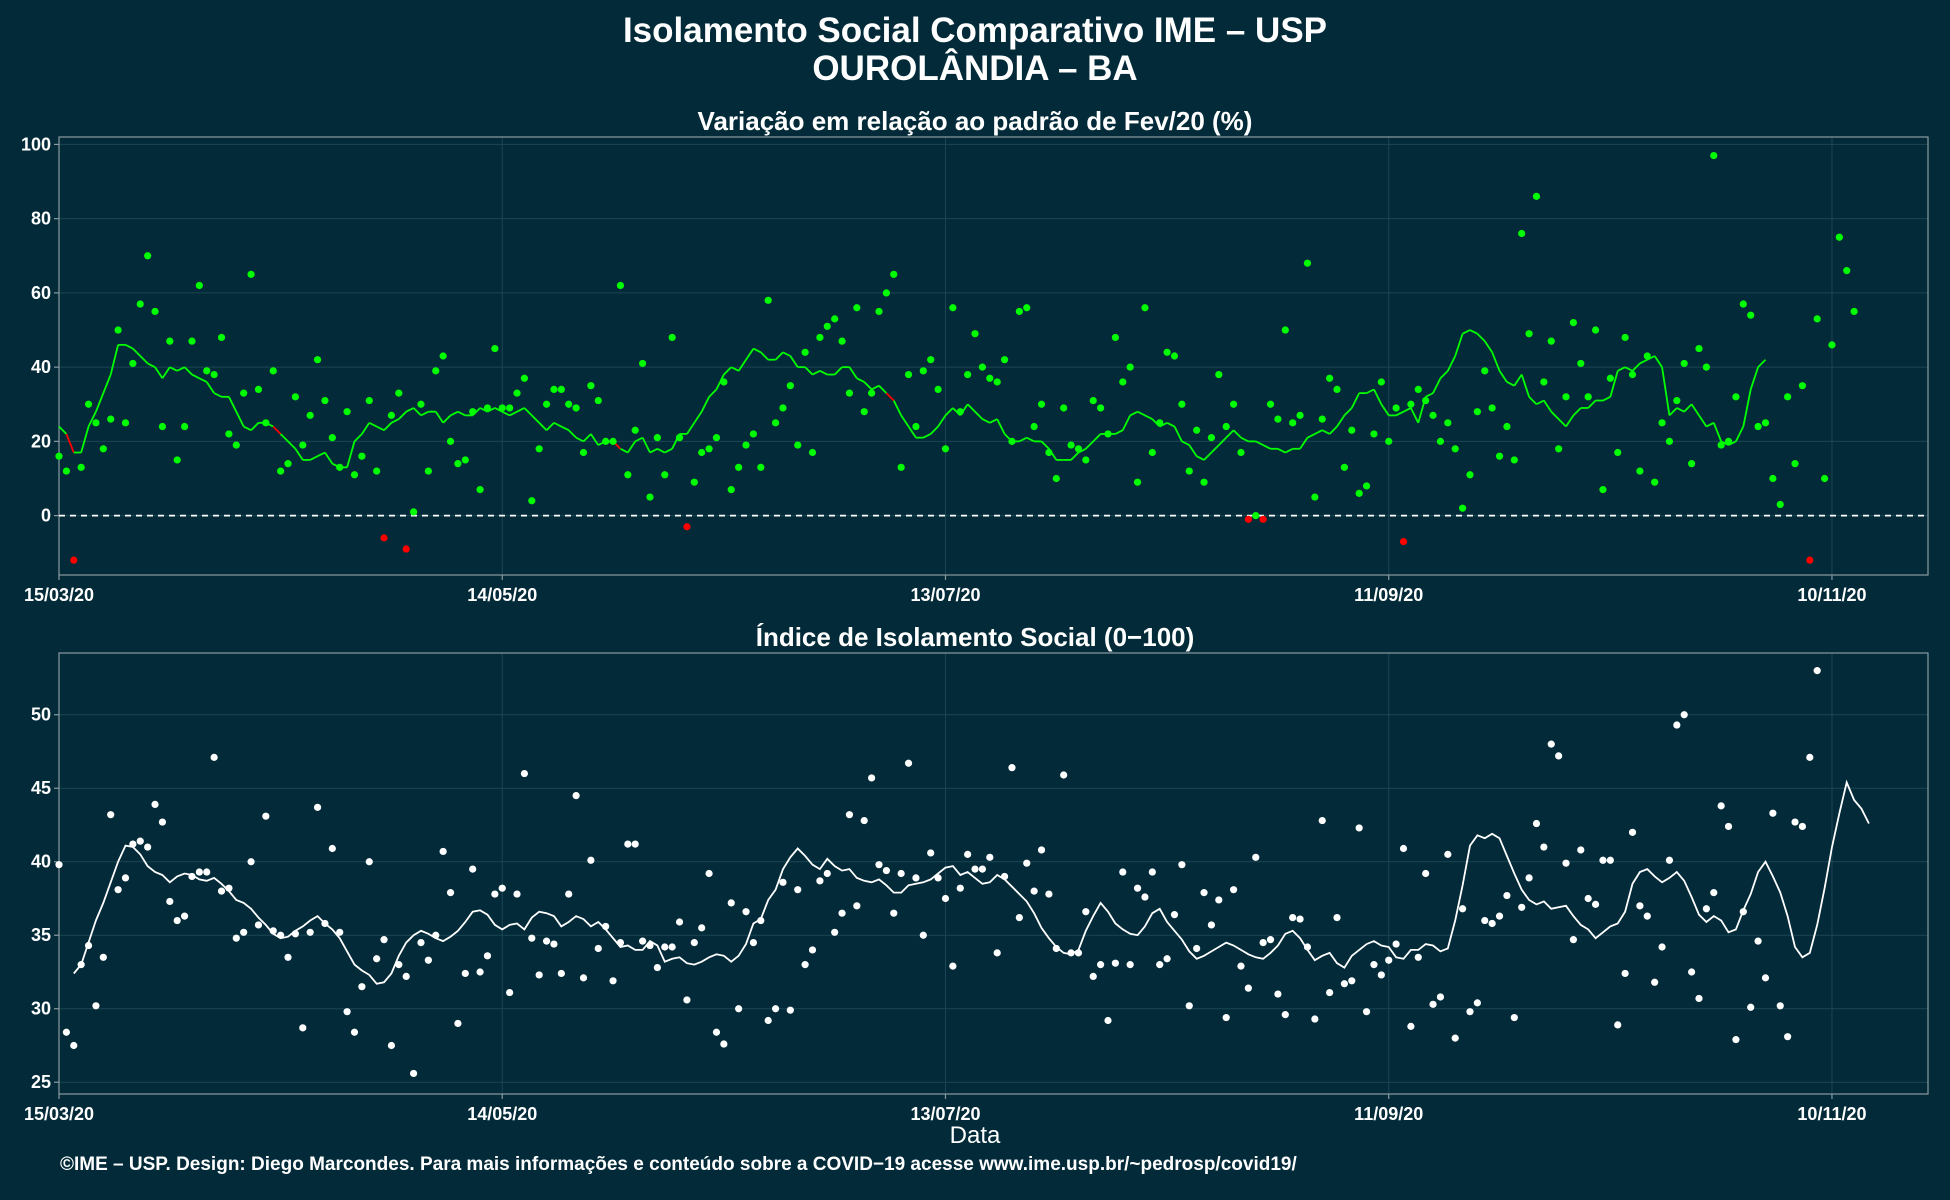 The image size is (1950, 1200). What do you see at coordinates (59, 595) in the screenshot?
I see `x-tick-label: 15/03/20` at bounding box center [59, 595].